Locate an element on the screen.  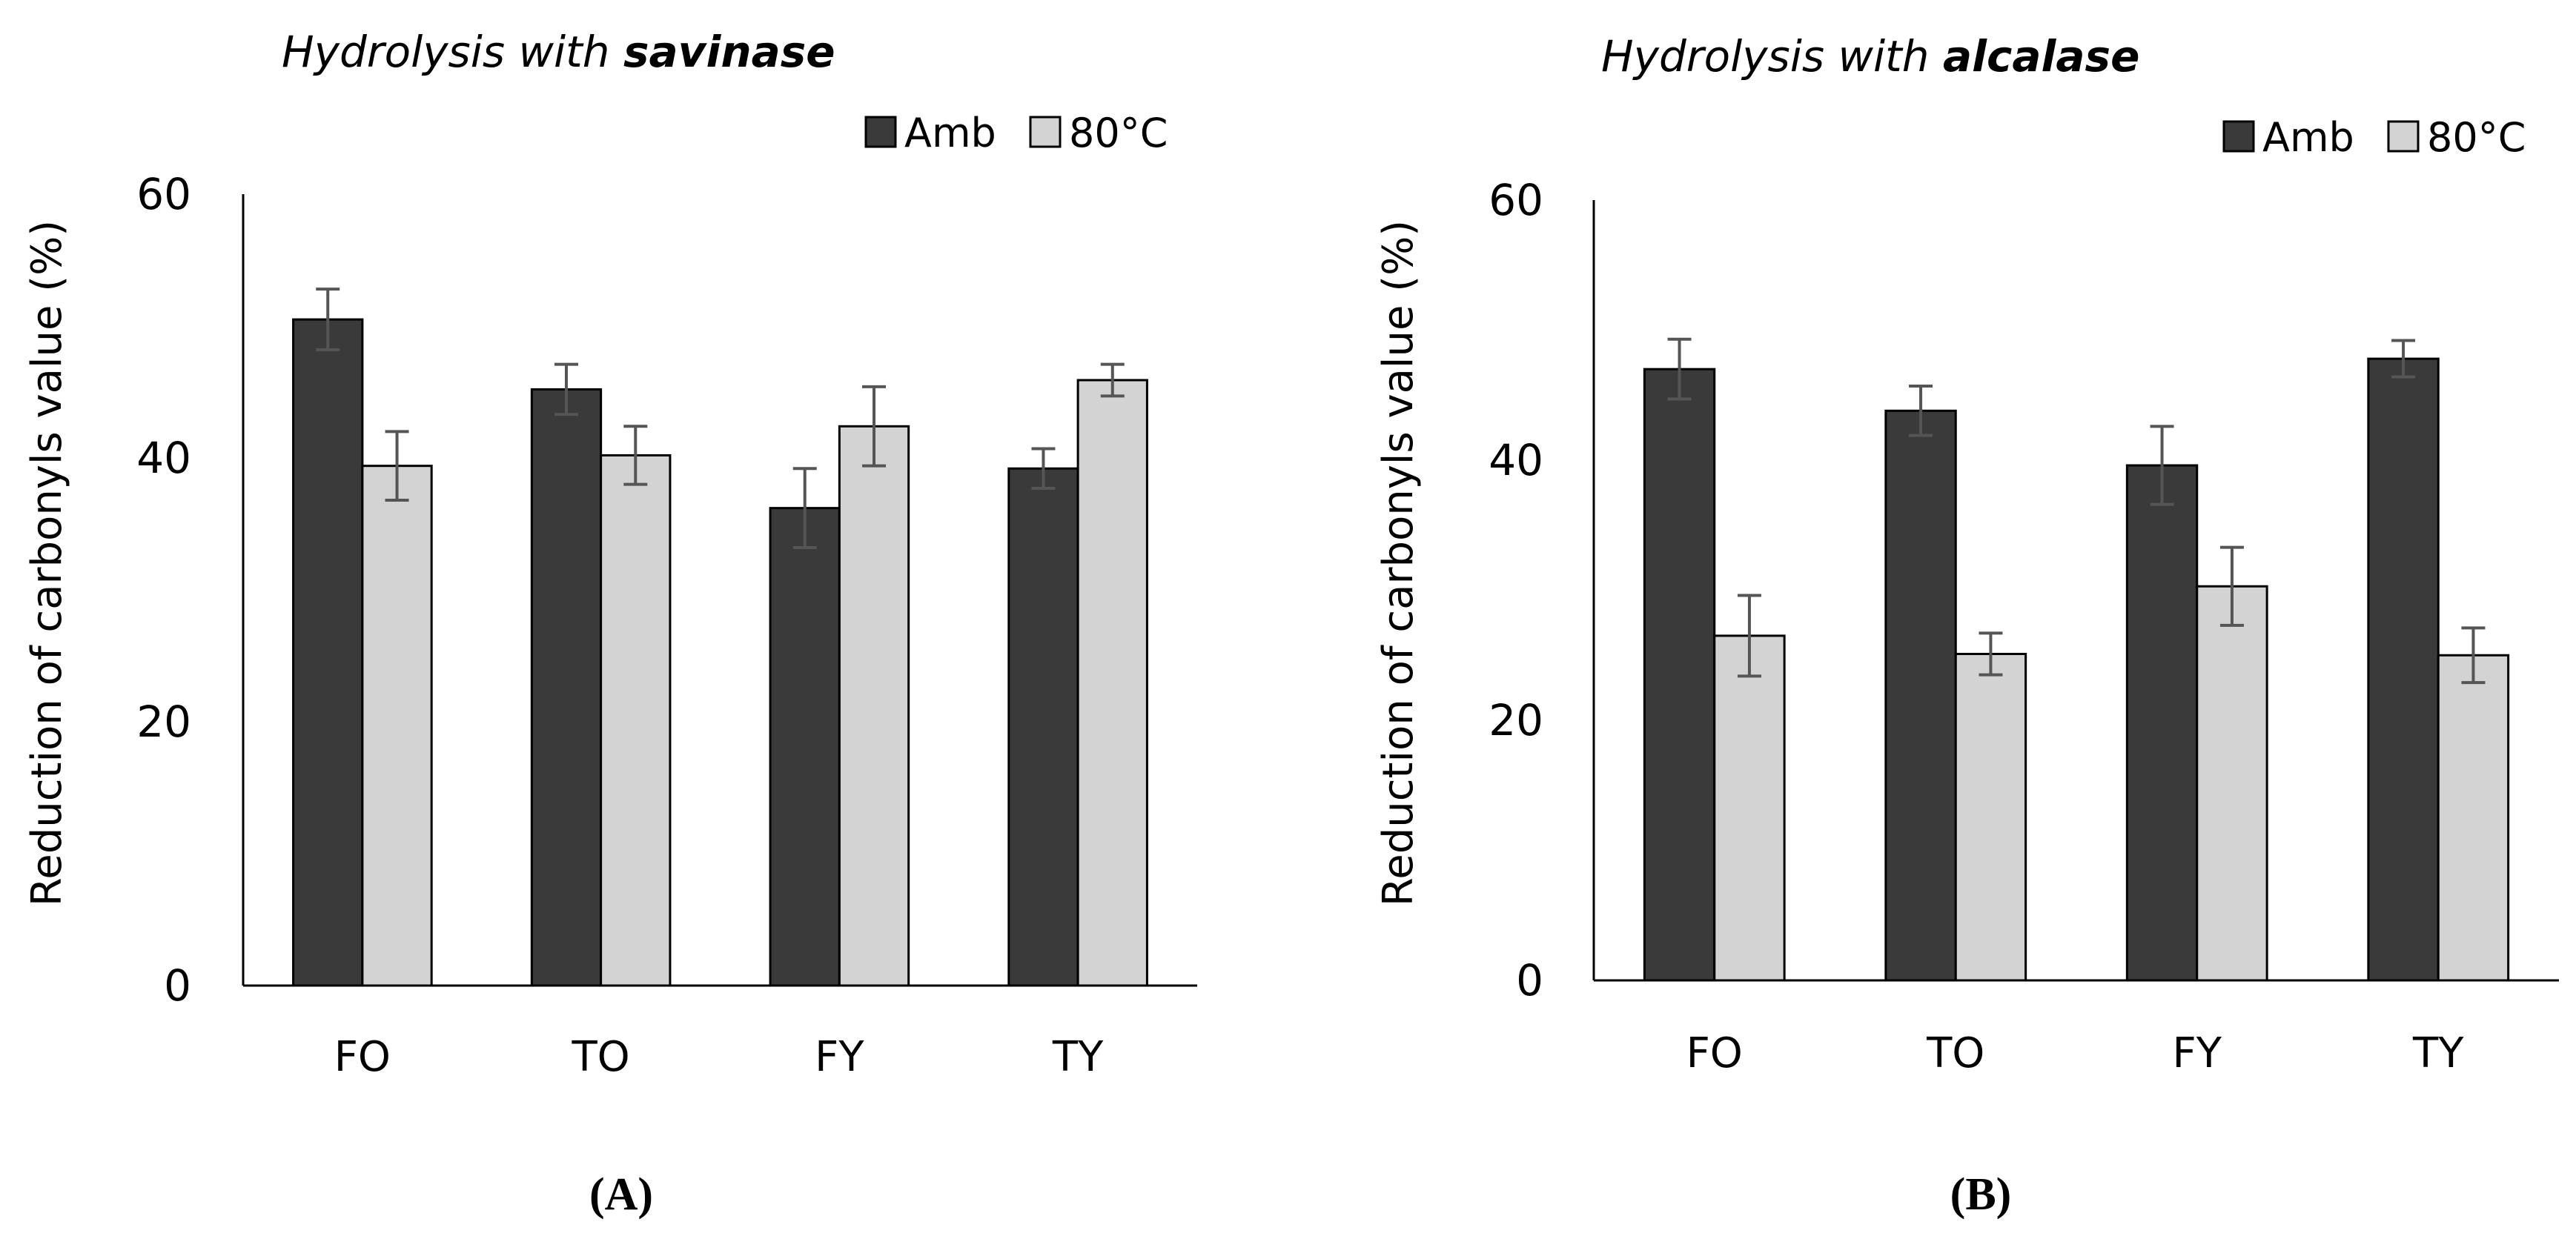
panel-label: (A) is located at coordinates (621, 1194).